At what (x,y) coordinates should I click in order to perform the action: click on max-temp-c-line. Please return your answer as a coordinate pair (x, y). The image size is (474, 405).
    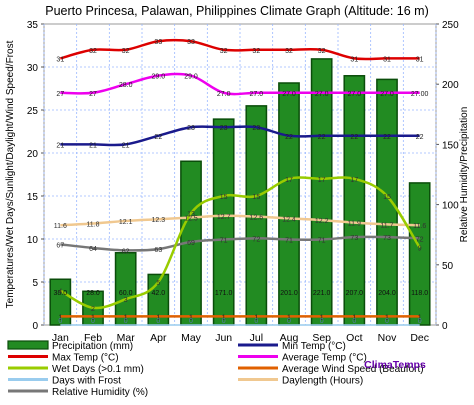
    Looking at the image, I should click on (240, 49).